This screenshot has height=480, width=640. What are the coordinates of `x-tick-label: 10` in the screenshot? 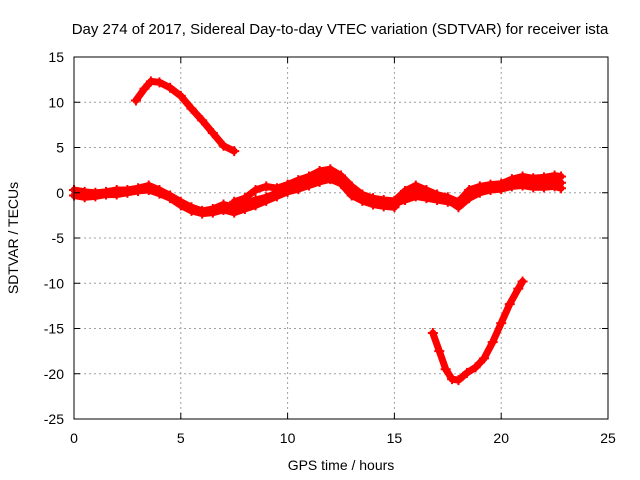 It's located at (288, 438).